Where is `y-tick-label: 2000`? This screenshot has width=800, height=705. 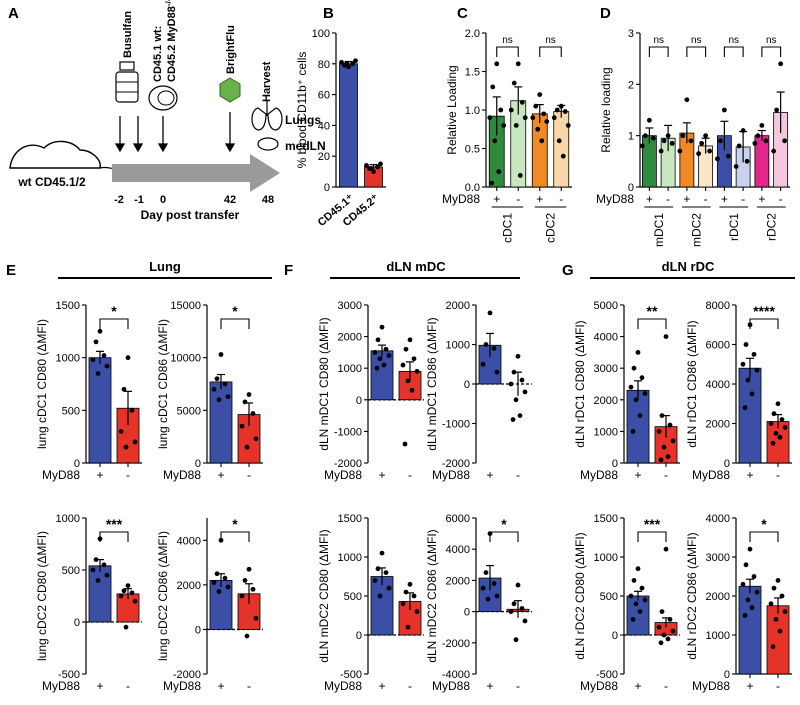
y-tick-label: 2000 is located at coordinates (606, 401).